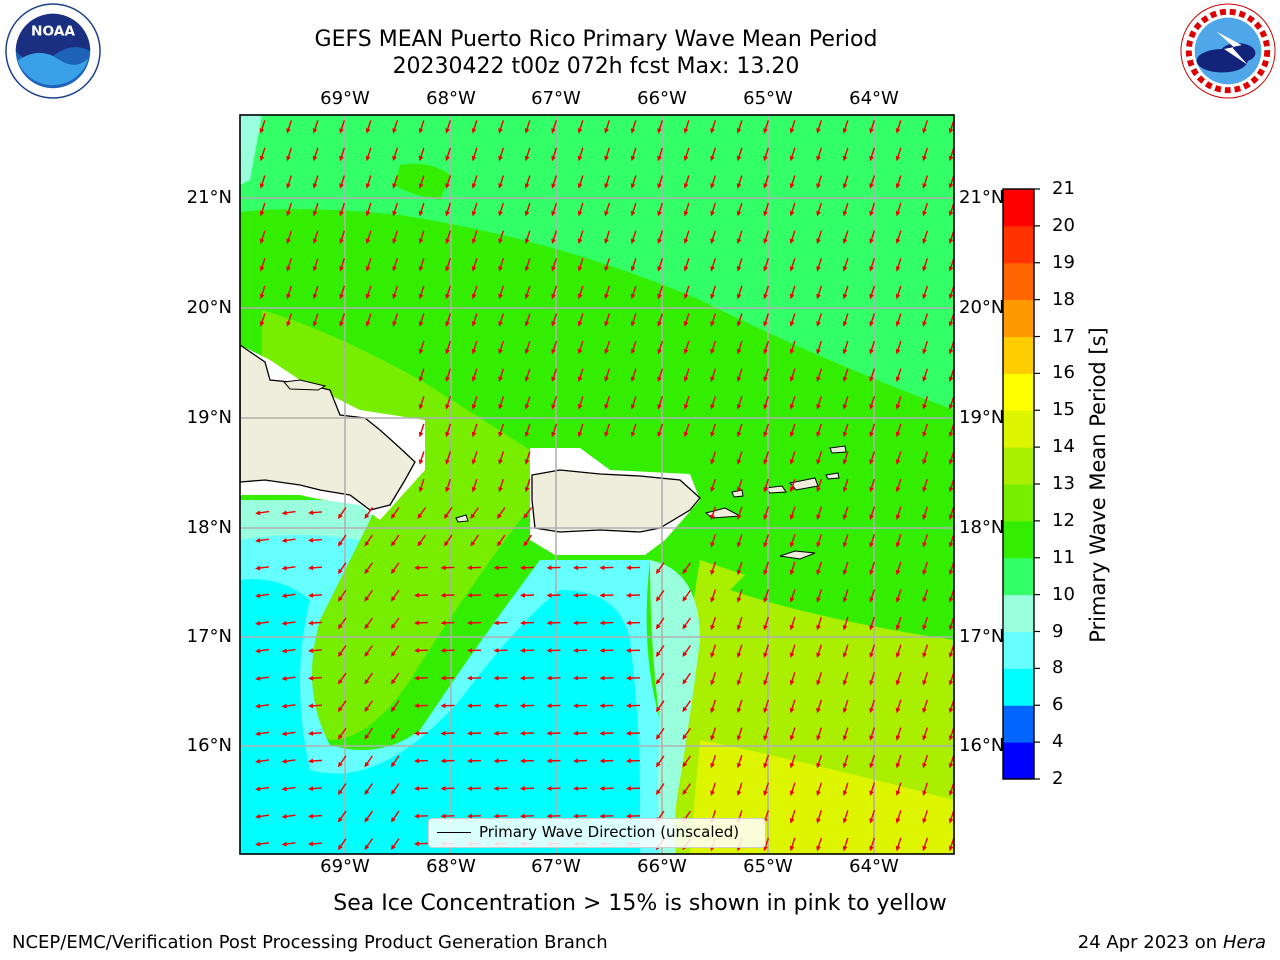 Image resolution: width=1280 pixels, height=960 pixels. Describe the element at coordinates (768, 98) in the screenshot. I see `lon-tick-top: 65°W` at that location.